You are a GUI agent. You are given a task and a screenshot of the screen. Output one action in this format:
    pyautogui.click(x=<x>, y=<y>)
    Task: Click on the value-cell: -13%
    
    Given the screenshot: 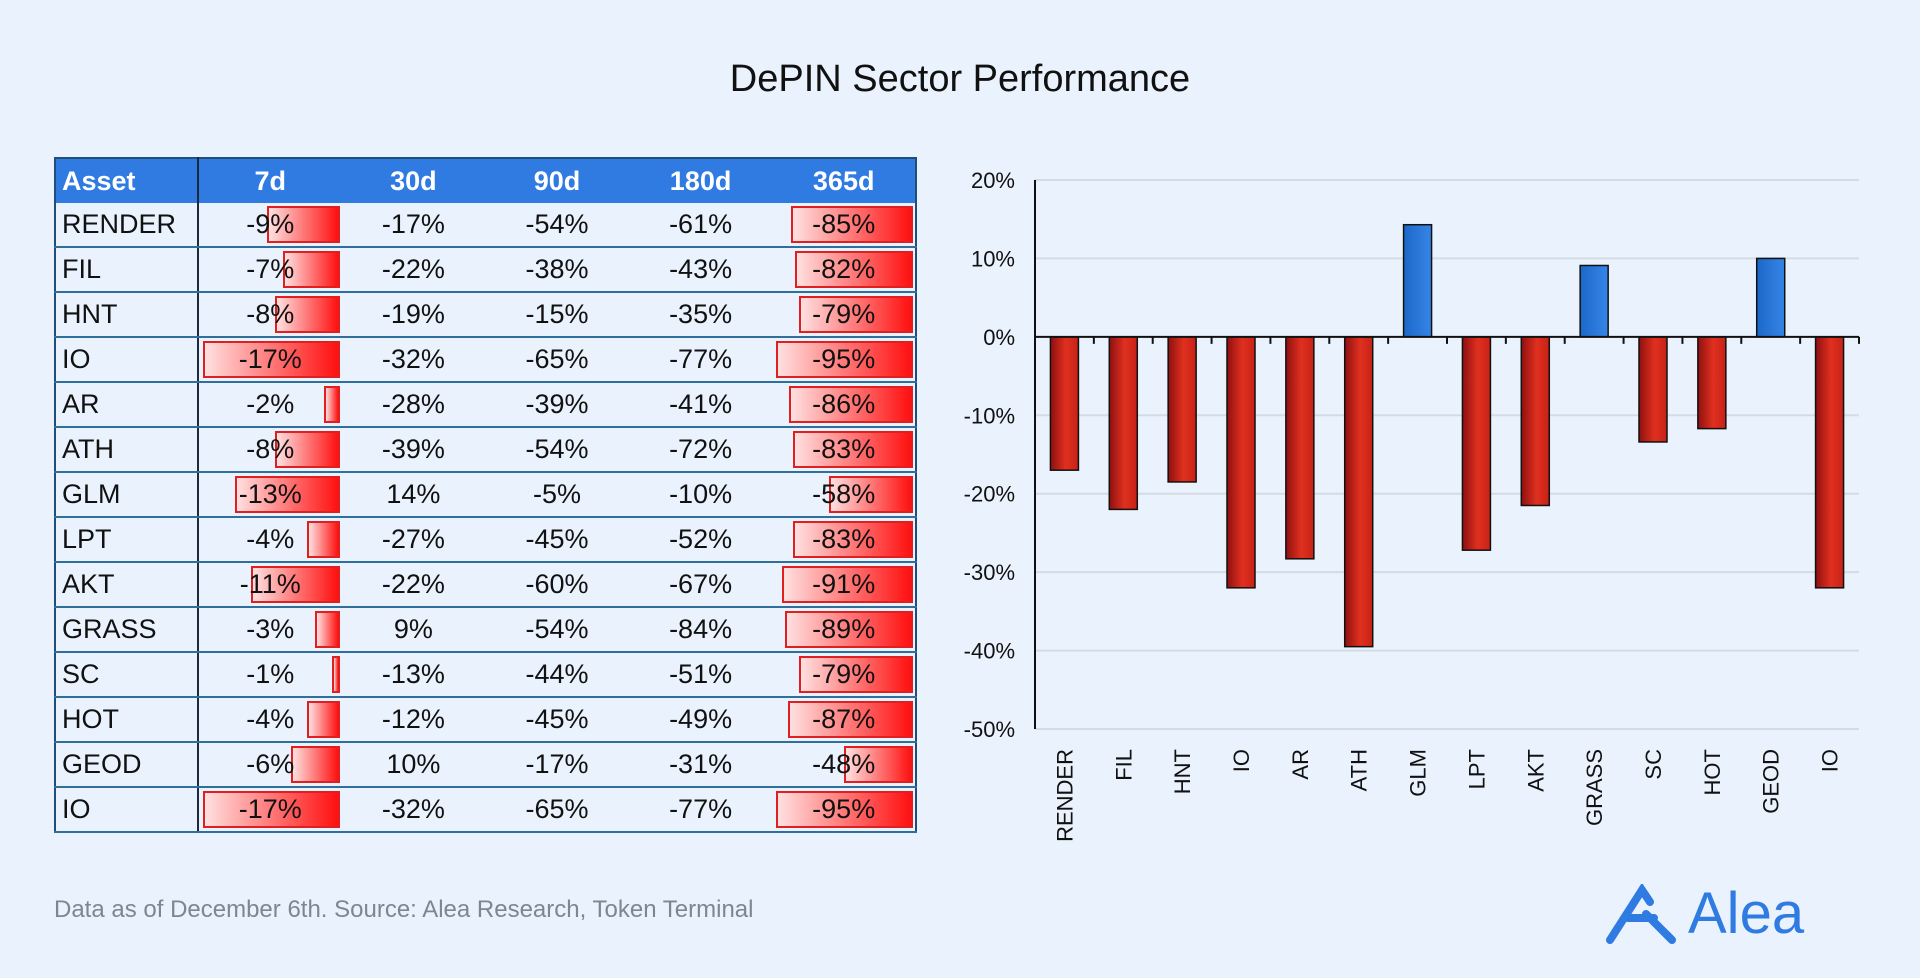 What is the action you would take?
    pyautogui.click(x=270, y=495)
    